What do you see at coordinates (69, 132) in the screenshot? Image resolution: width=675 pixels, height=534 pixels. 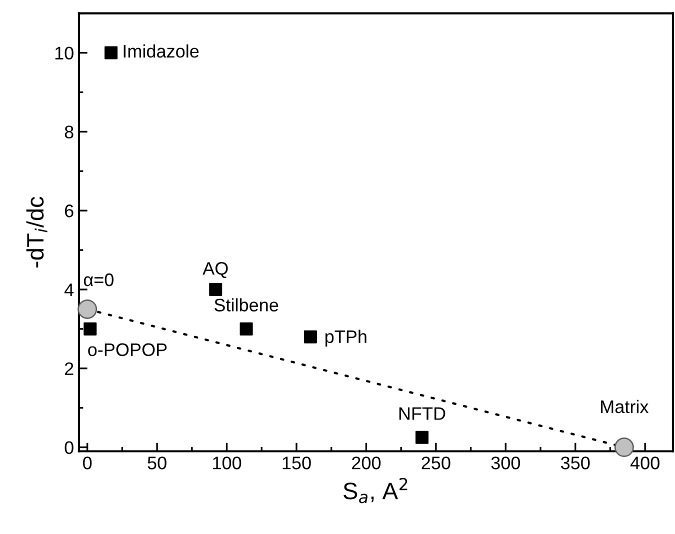 I see `y-tick-label: 8` at bounding box center [69, 132].